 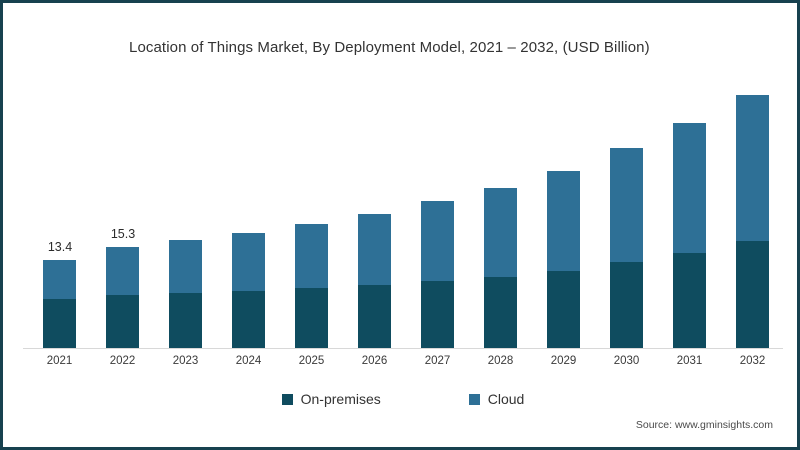 What do you see at coordinates (185, 361) in the screenshot?
I see `x-axis-label-2023: 2023` at bounding box center [185, 361].